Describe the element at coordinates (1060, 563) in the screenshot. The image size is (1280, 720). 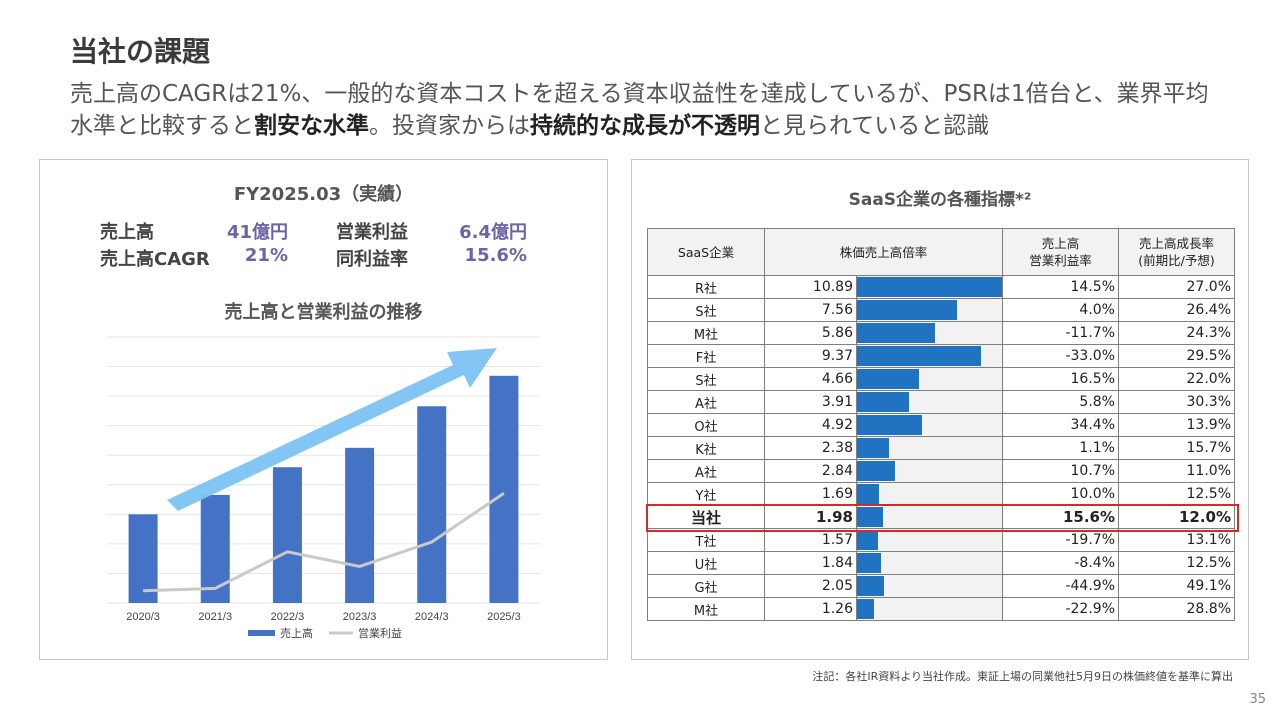
I see `operating-margin: -8.4%` at that location.